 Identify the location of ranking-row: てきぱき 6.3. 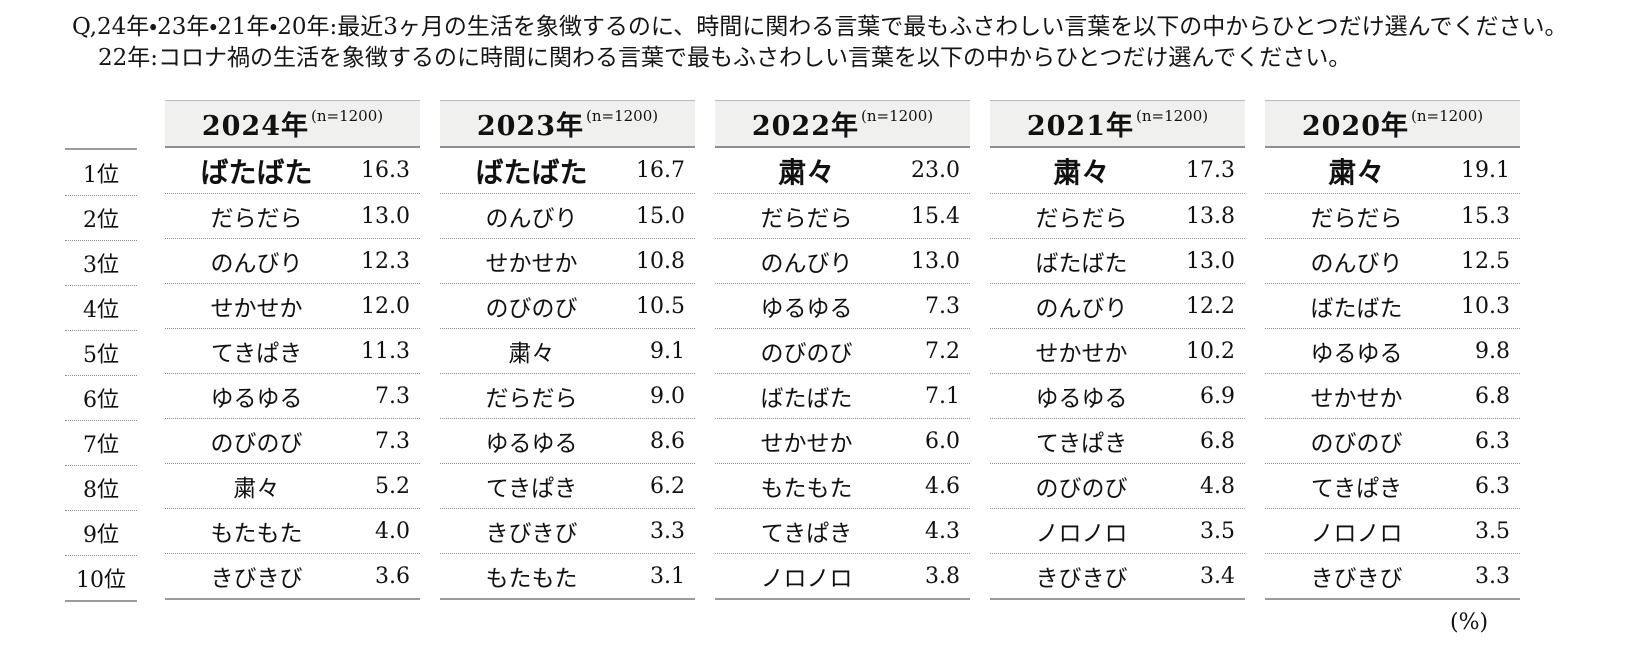
(1392, 485).